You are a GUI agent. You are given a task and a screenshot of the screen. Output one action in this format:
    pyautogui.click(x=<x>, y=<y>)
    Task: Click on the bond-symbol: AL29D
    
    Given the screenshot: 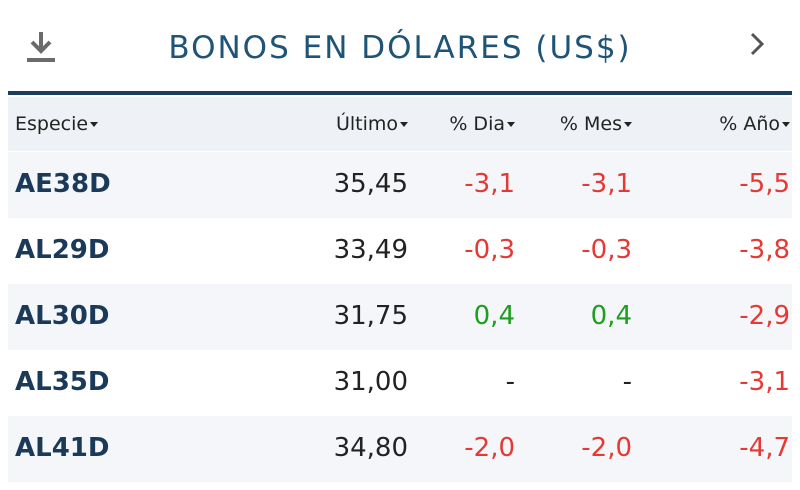 What is the action you would take?
    pyautogui.click(x=62, y=250)
    